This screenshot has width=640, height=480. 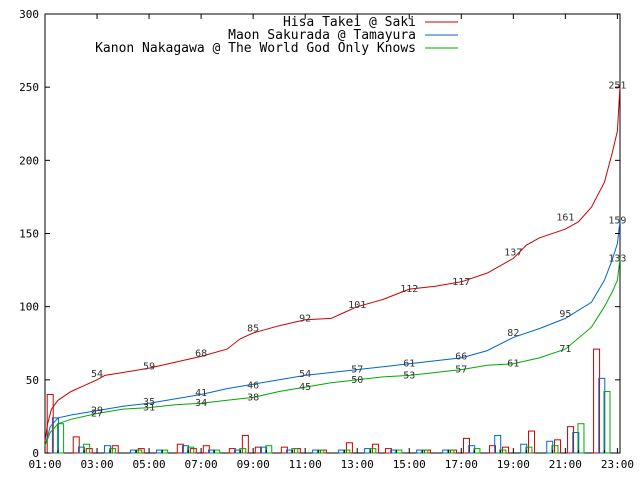 I want to click on x-tick-label: 17:00, so click(x=461, y=464).